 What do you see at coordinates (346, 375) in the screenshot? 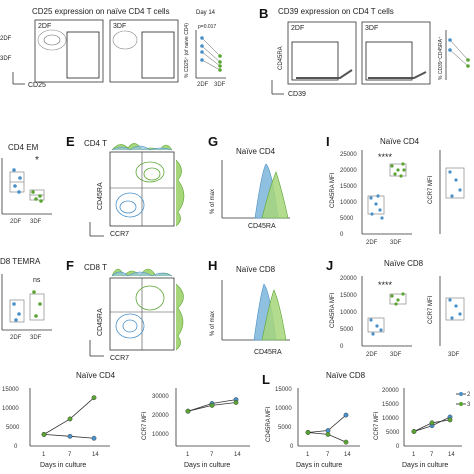
I see `panel-l-title: Naïve CD8` at bounding box center [346, 375].